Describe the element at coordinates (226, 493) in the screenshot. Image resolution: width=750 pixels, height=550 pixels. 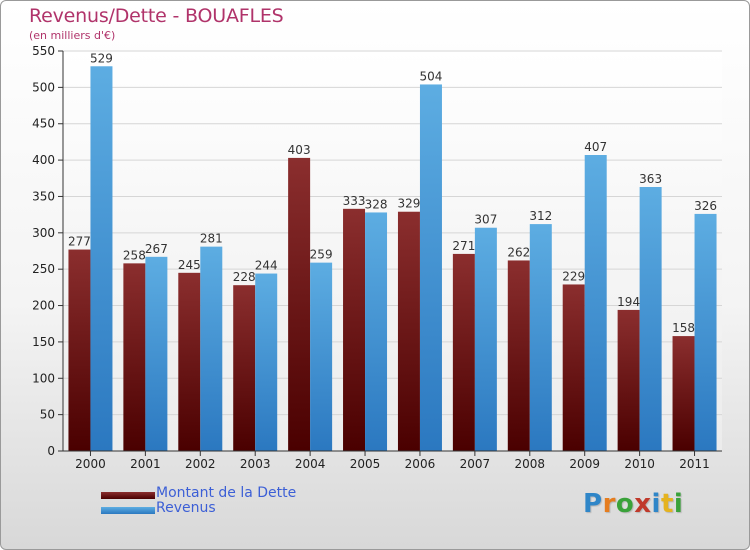
I see `legend-label-dette: Montant de la Dette` at that location.